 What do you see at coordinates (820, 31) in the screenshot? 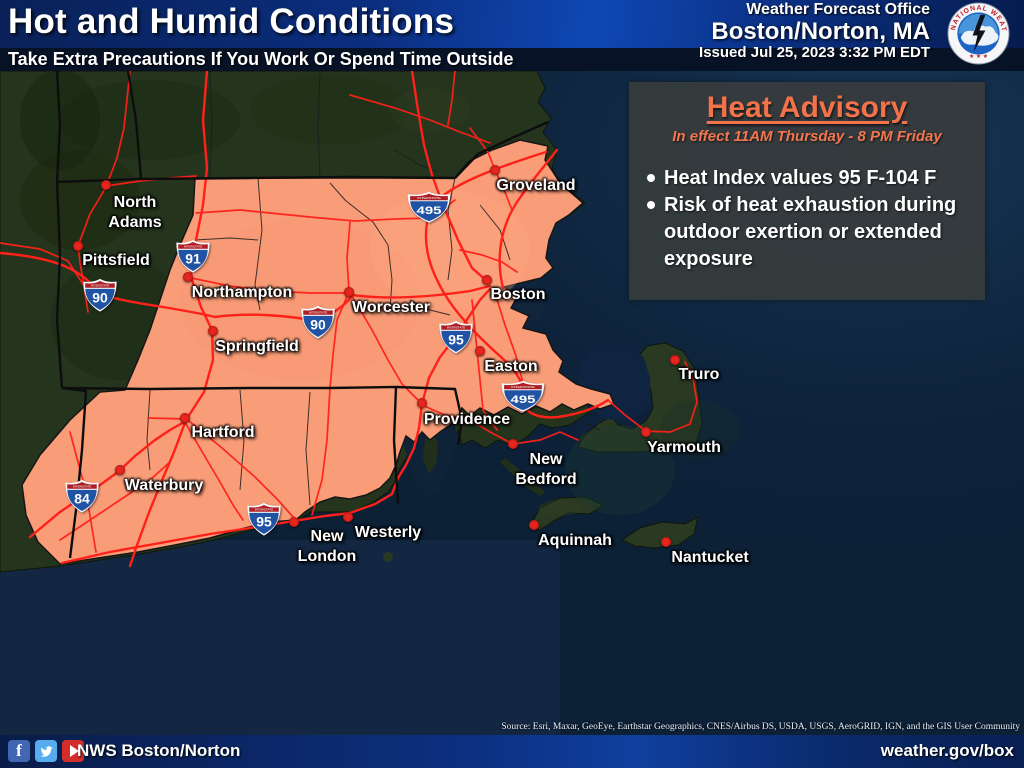
I see `office-name: Boston/Norton, MA` at bounding box center [820, 31].